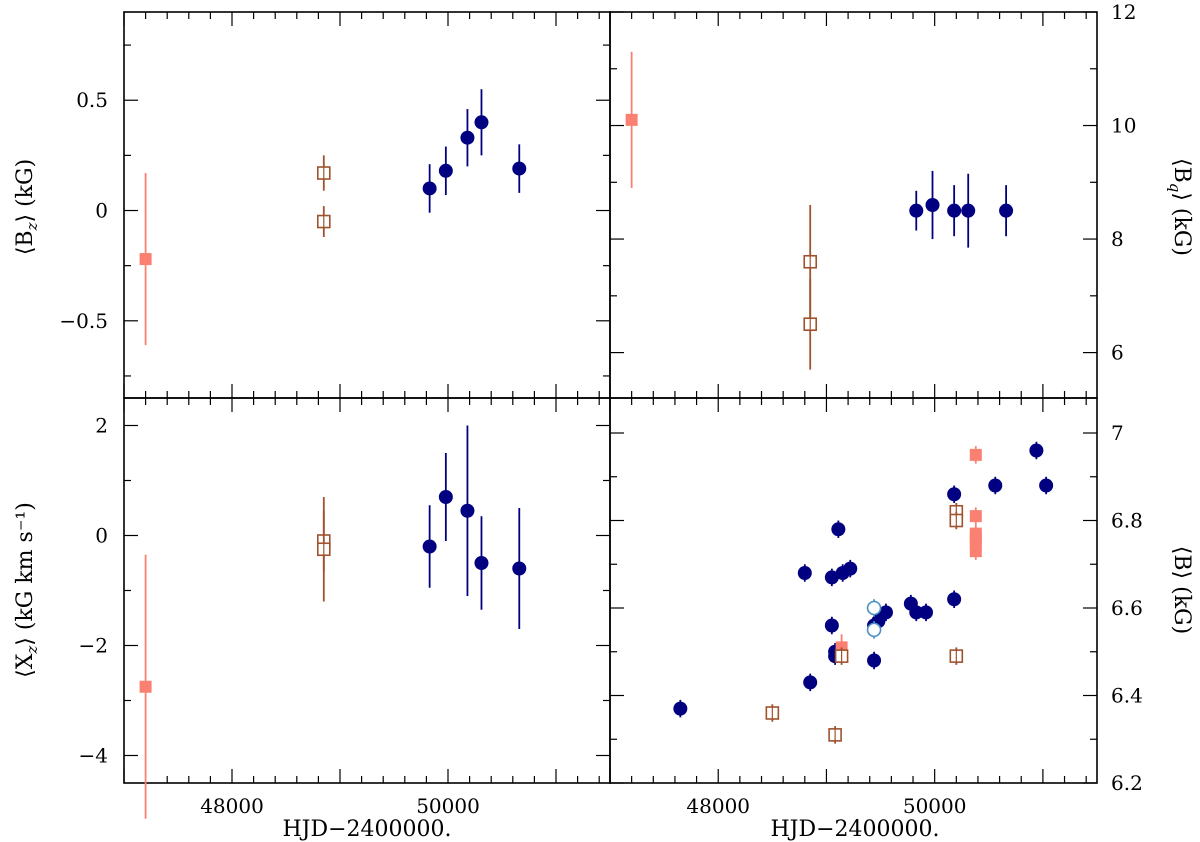  I want to click on y-tick-label: 7, so click(1117, 433).